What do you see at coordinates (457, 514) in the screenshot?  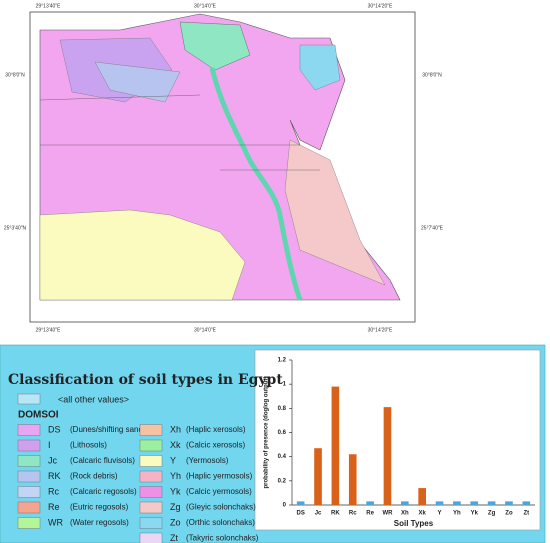 I see `x-tick-label: Yh` at bounding box center [457, 514].